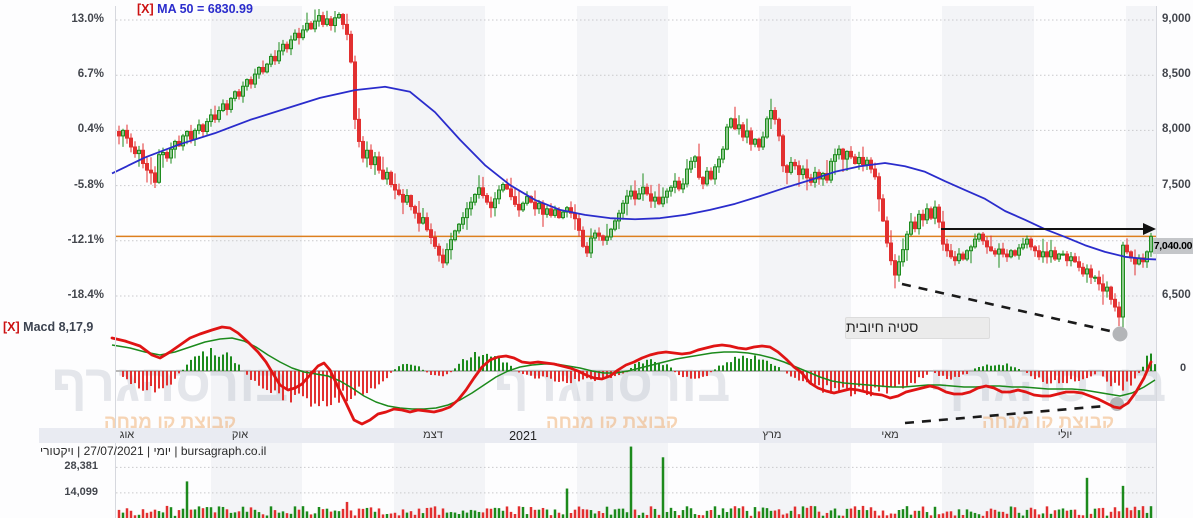 The height and width of the screenshot is (518, 1193). What do you see at coordinates (1176, 295) in the screenshot?
I see `price-axis-label: 6,500` at bounding box center [1176, 295].